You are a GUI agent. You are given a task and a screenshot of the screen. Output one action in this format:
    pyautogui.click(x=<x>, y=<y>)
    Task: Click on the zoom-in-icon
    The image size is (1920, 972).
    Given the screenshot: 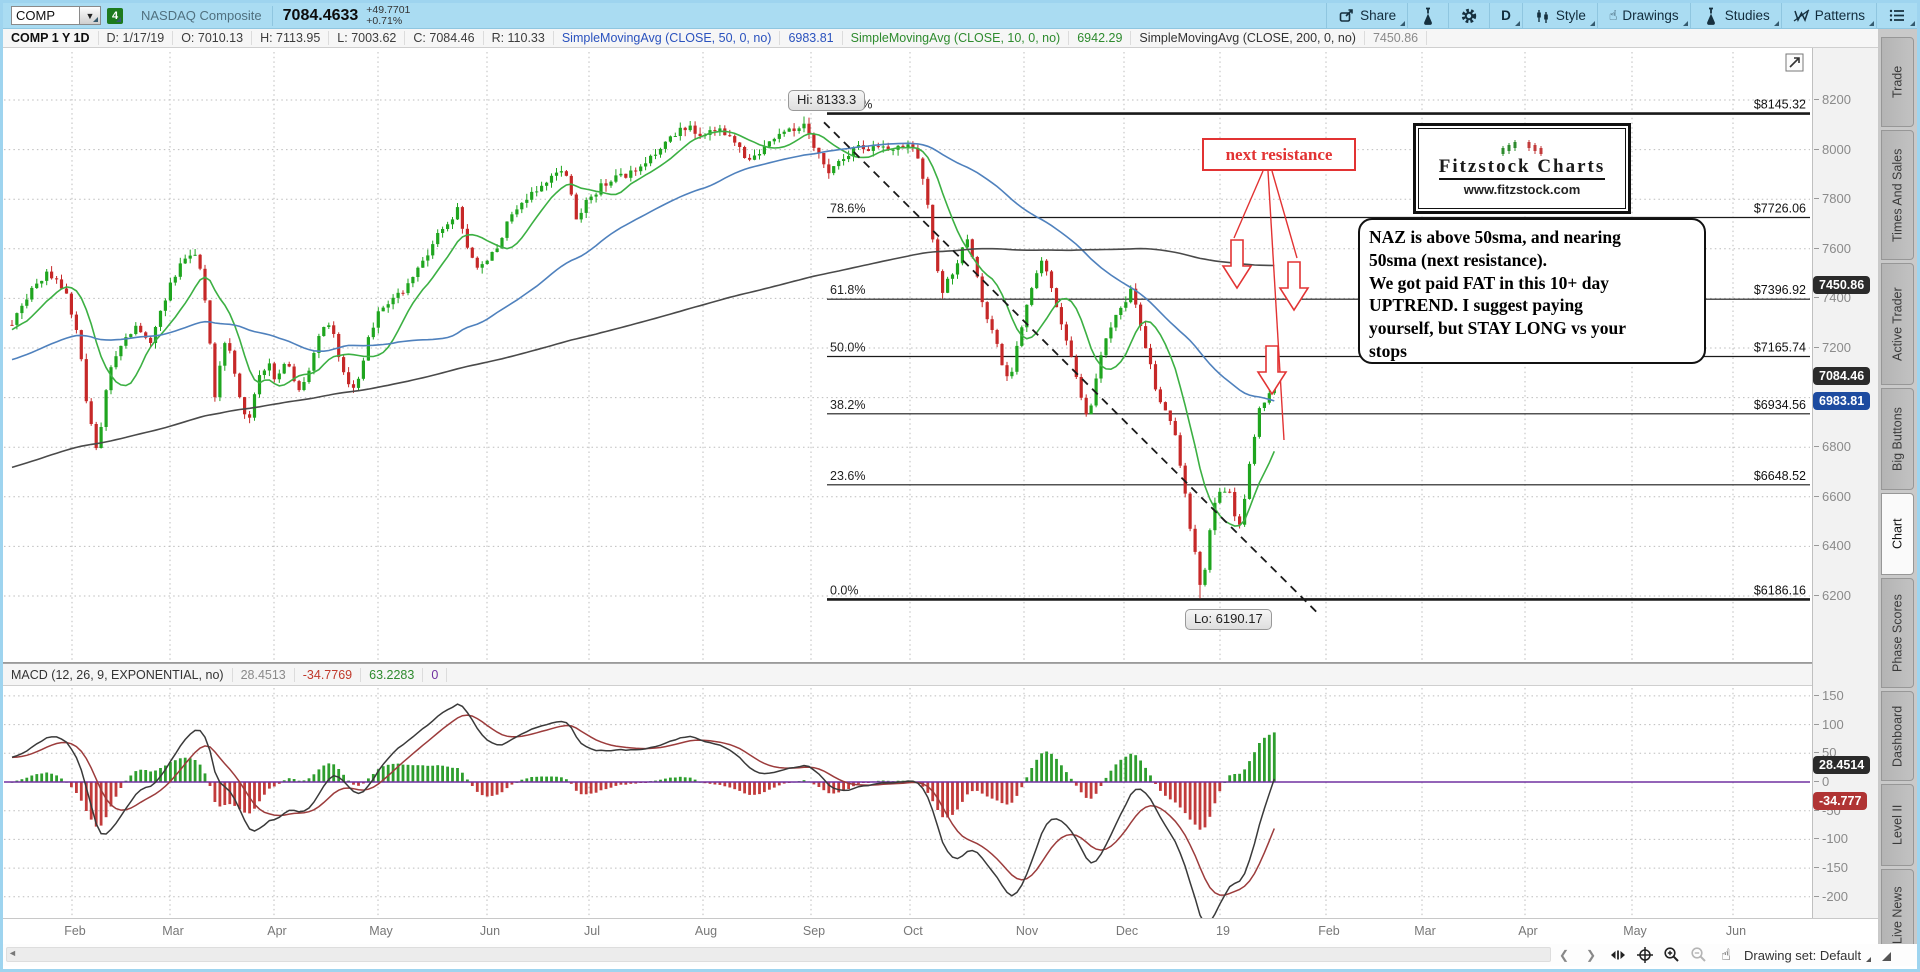 What is the action you would take?
    pyautogui.click(x=1672, y=955)
    